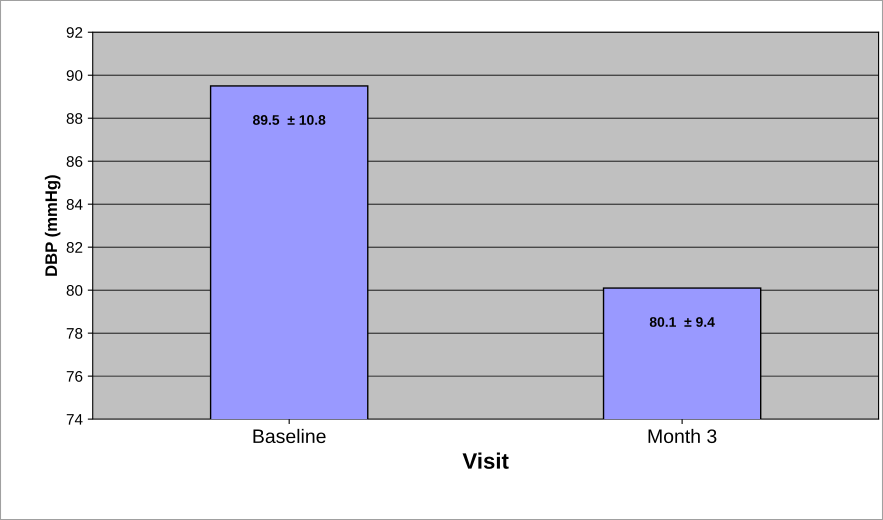  I want to click on y-tick-label: 88, so click(74, 118).